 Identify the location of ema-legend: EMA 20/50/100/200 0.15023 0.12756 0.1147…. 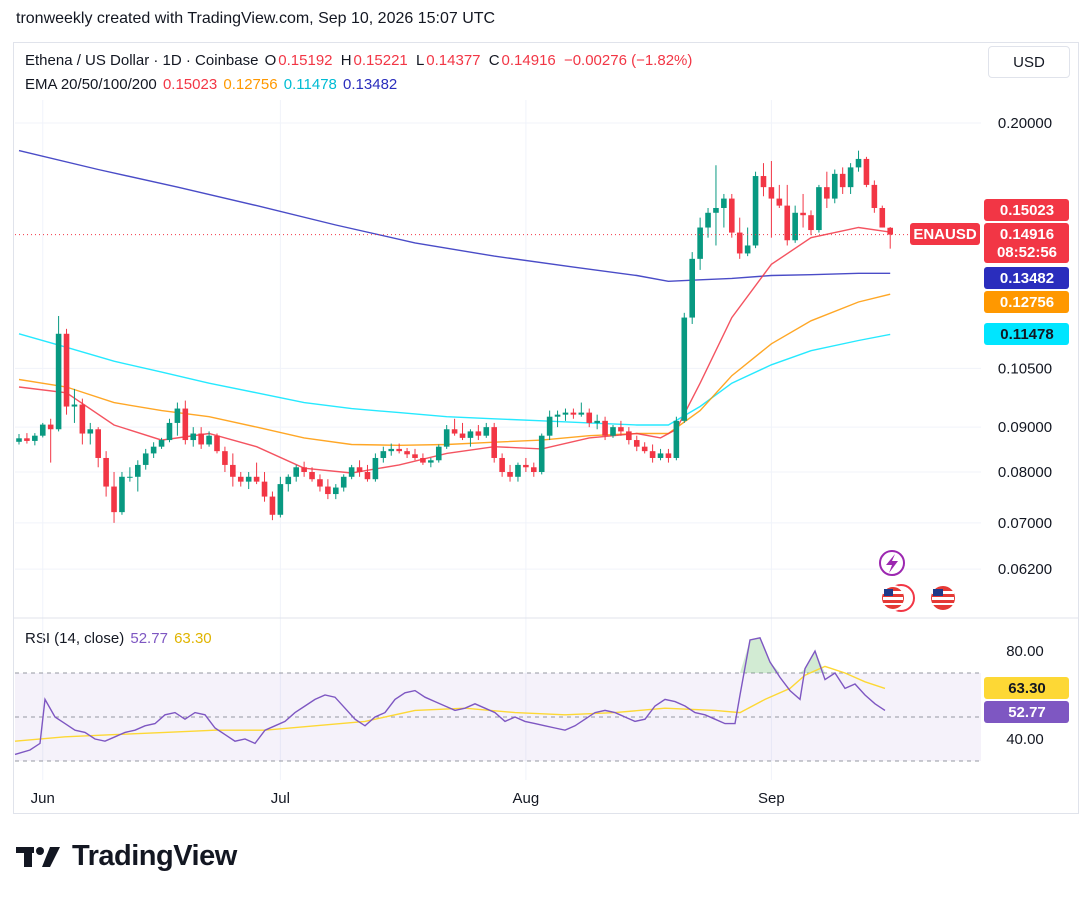
(212, 84).